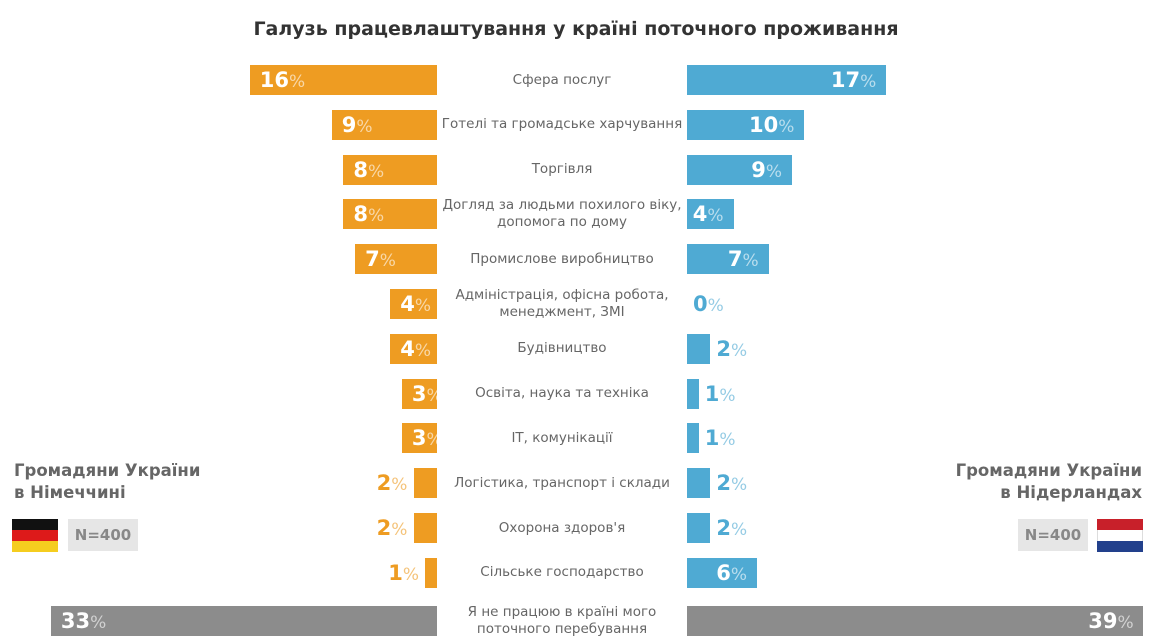  Describe the element at coordinates (562, 393) in the screenshot. I see `category-label: Освіта, наука та техніка` at that location.